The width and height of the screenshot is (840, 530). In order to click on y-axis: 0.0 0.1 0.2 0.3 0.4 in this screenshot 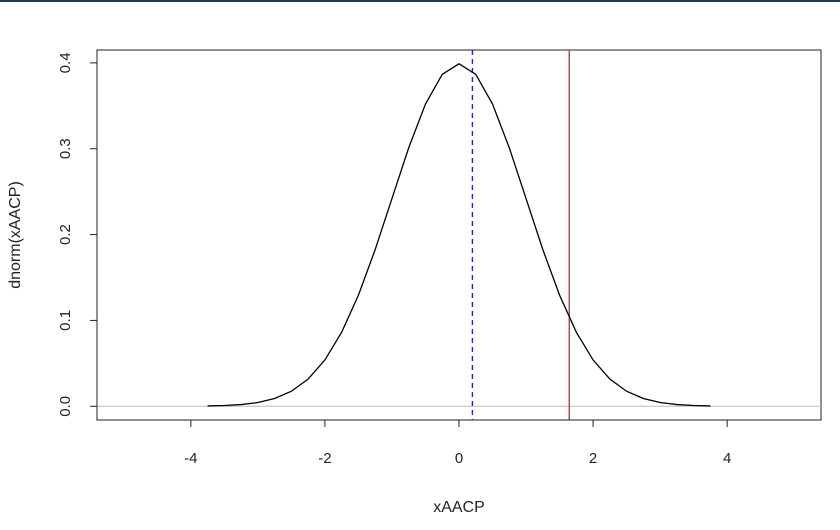, I will do `click(77, 234)`.